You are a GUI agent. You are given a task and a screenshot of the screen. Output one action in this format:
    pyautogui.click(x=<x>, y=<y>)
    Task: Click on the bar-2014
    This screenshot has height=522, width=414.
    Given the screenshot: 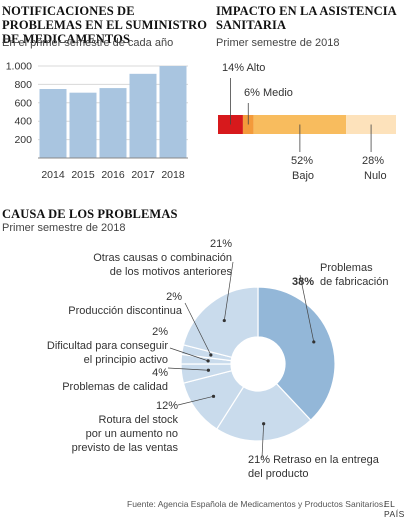 What is the action you would take?
    pyautogui.click(x=53, y=123)
    